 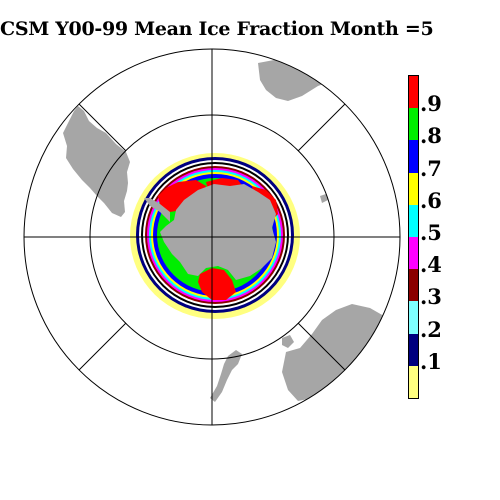 What do you see at coordinates (217, 29) in the screenshot?
I see `map-title: CSM Y00-99 Mean Ice Fraction Month =5` at bounding box center [217, 29].